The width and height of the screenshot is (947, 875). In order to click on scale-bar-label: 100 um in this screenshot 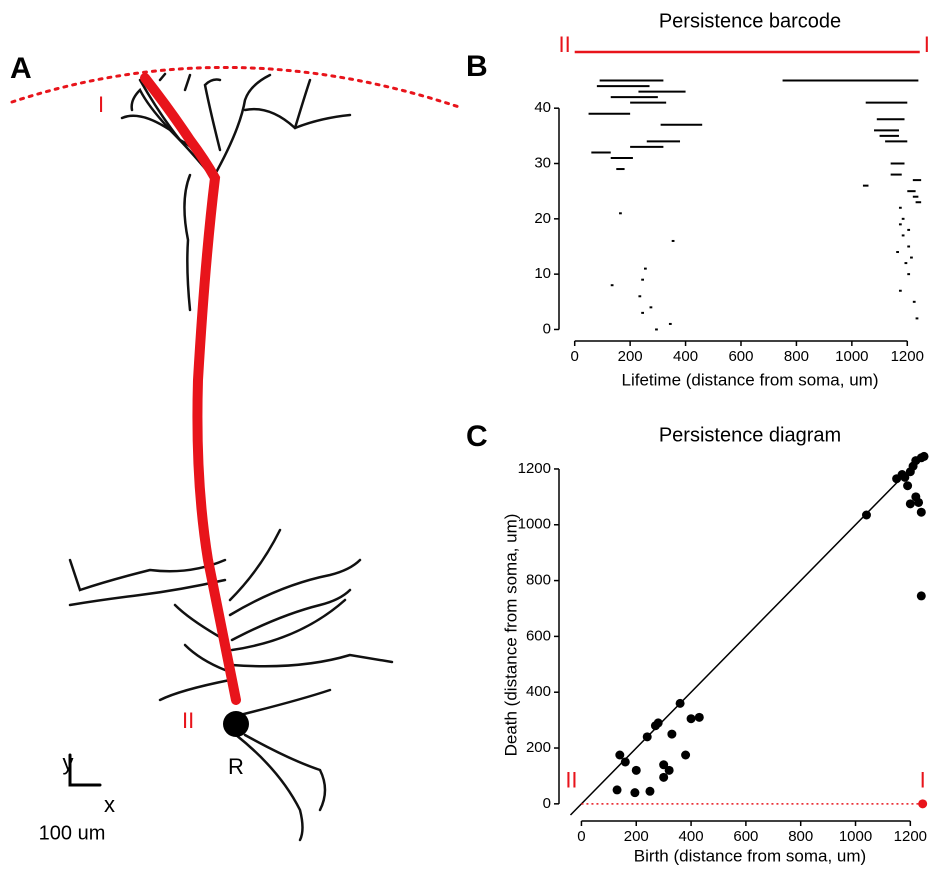, I will do `click(72, 833)`.